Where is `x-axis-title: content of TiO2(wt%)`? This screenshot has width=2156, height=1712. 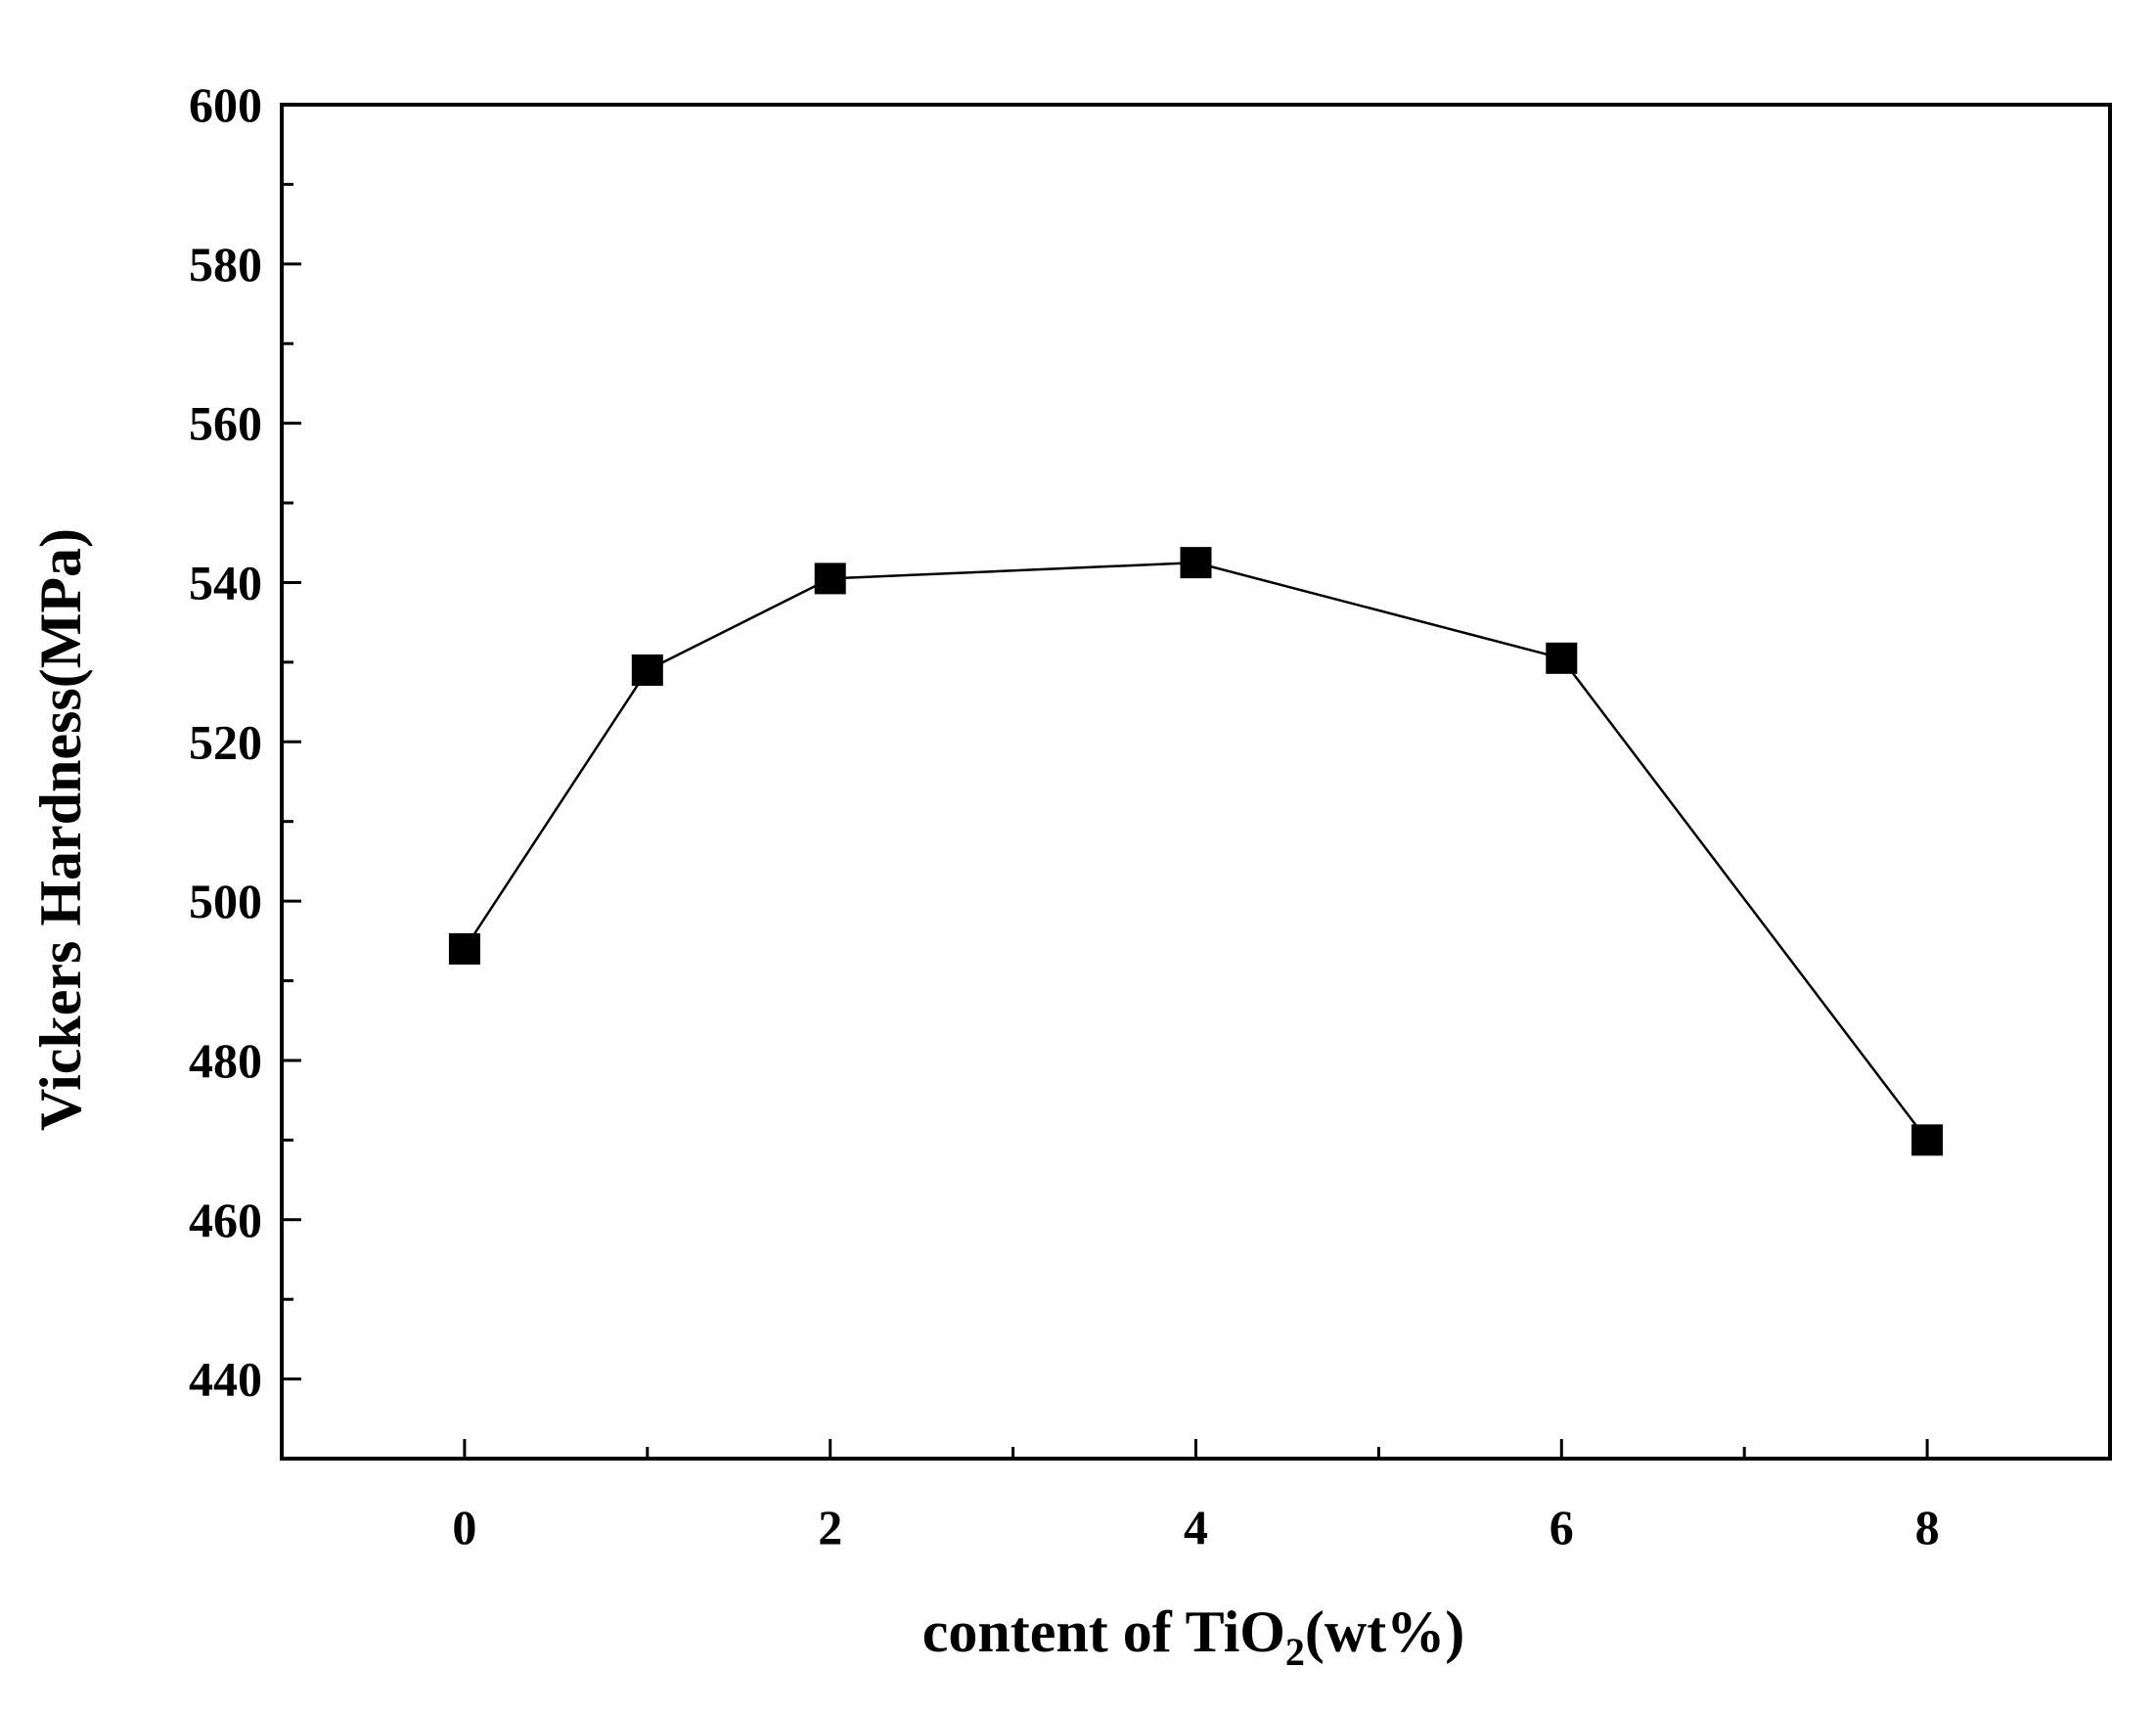
x-axis-title: content of TiO2(wt%) is located at coordinates (1193, 1637).